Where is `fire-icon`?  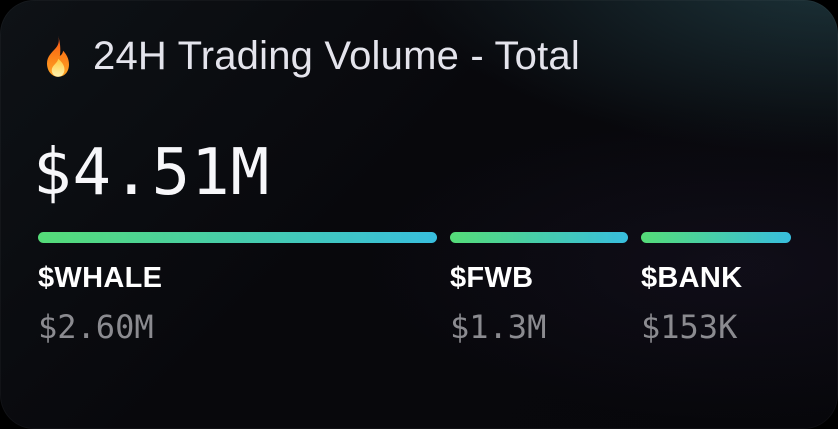
fire-icon is located at coordinates (58, 56).